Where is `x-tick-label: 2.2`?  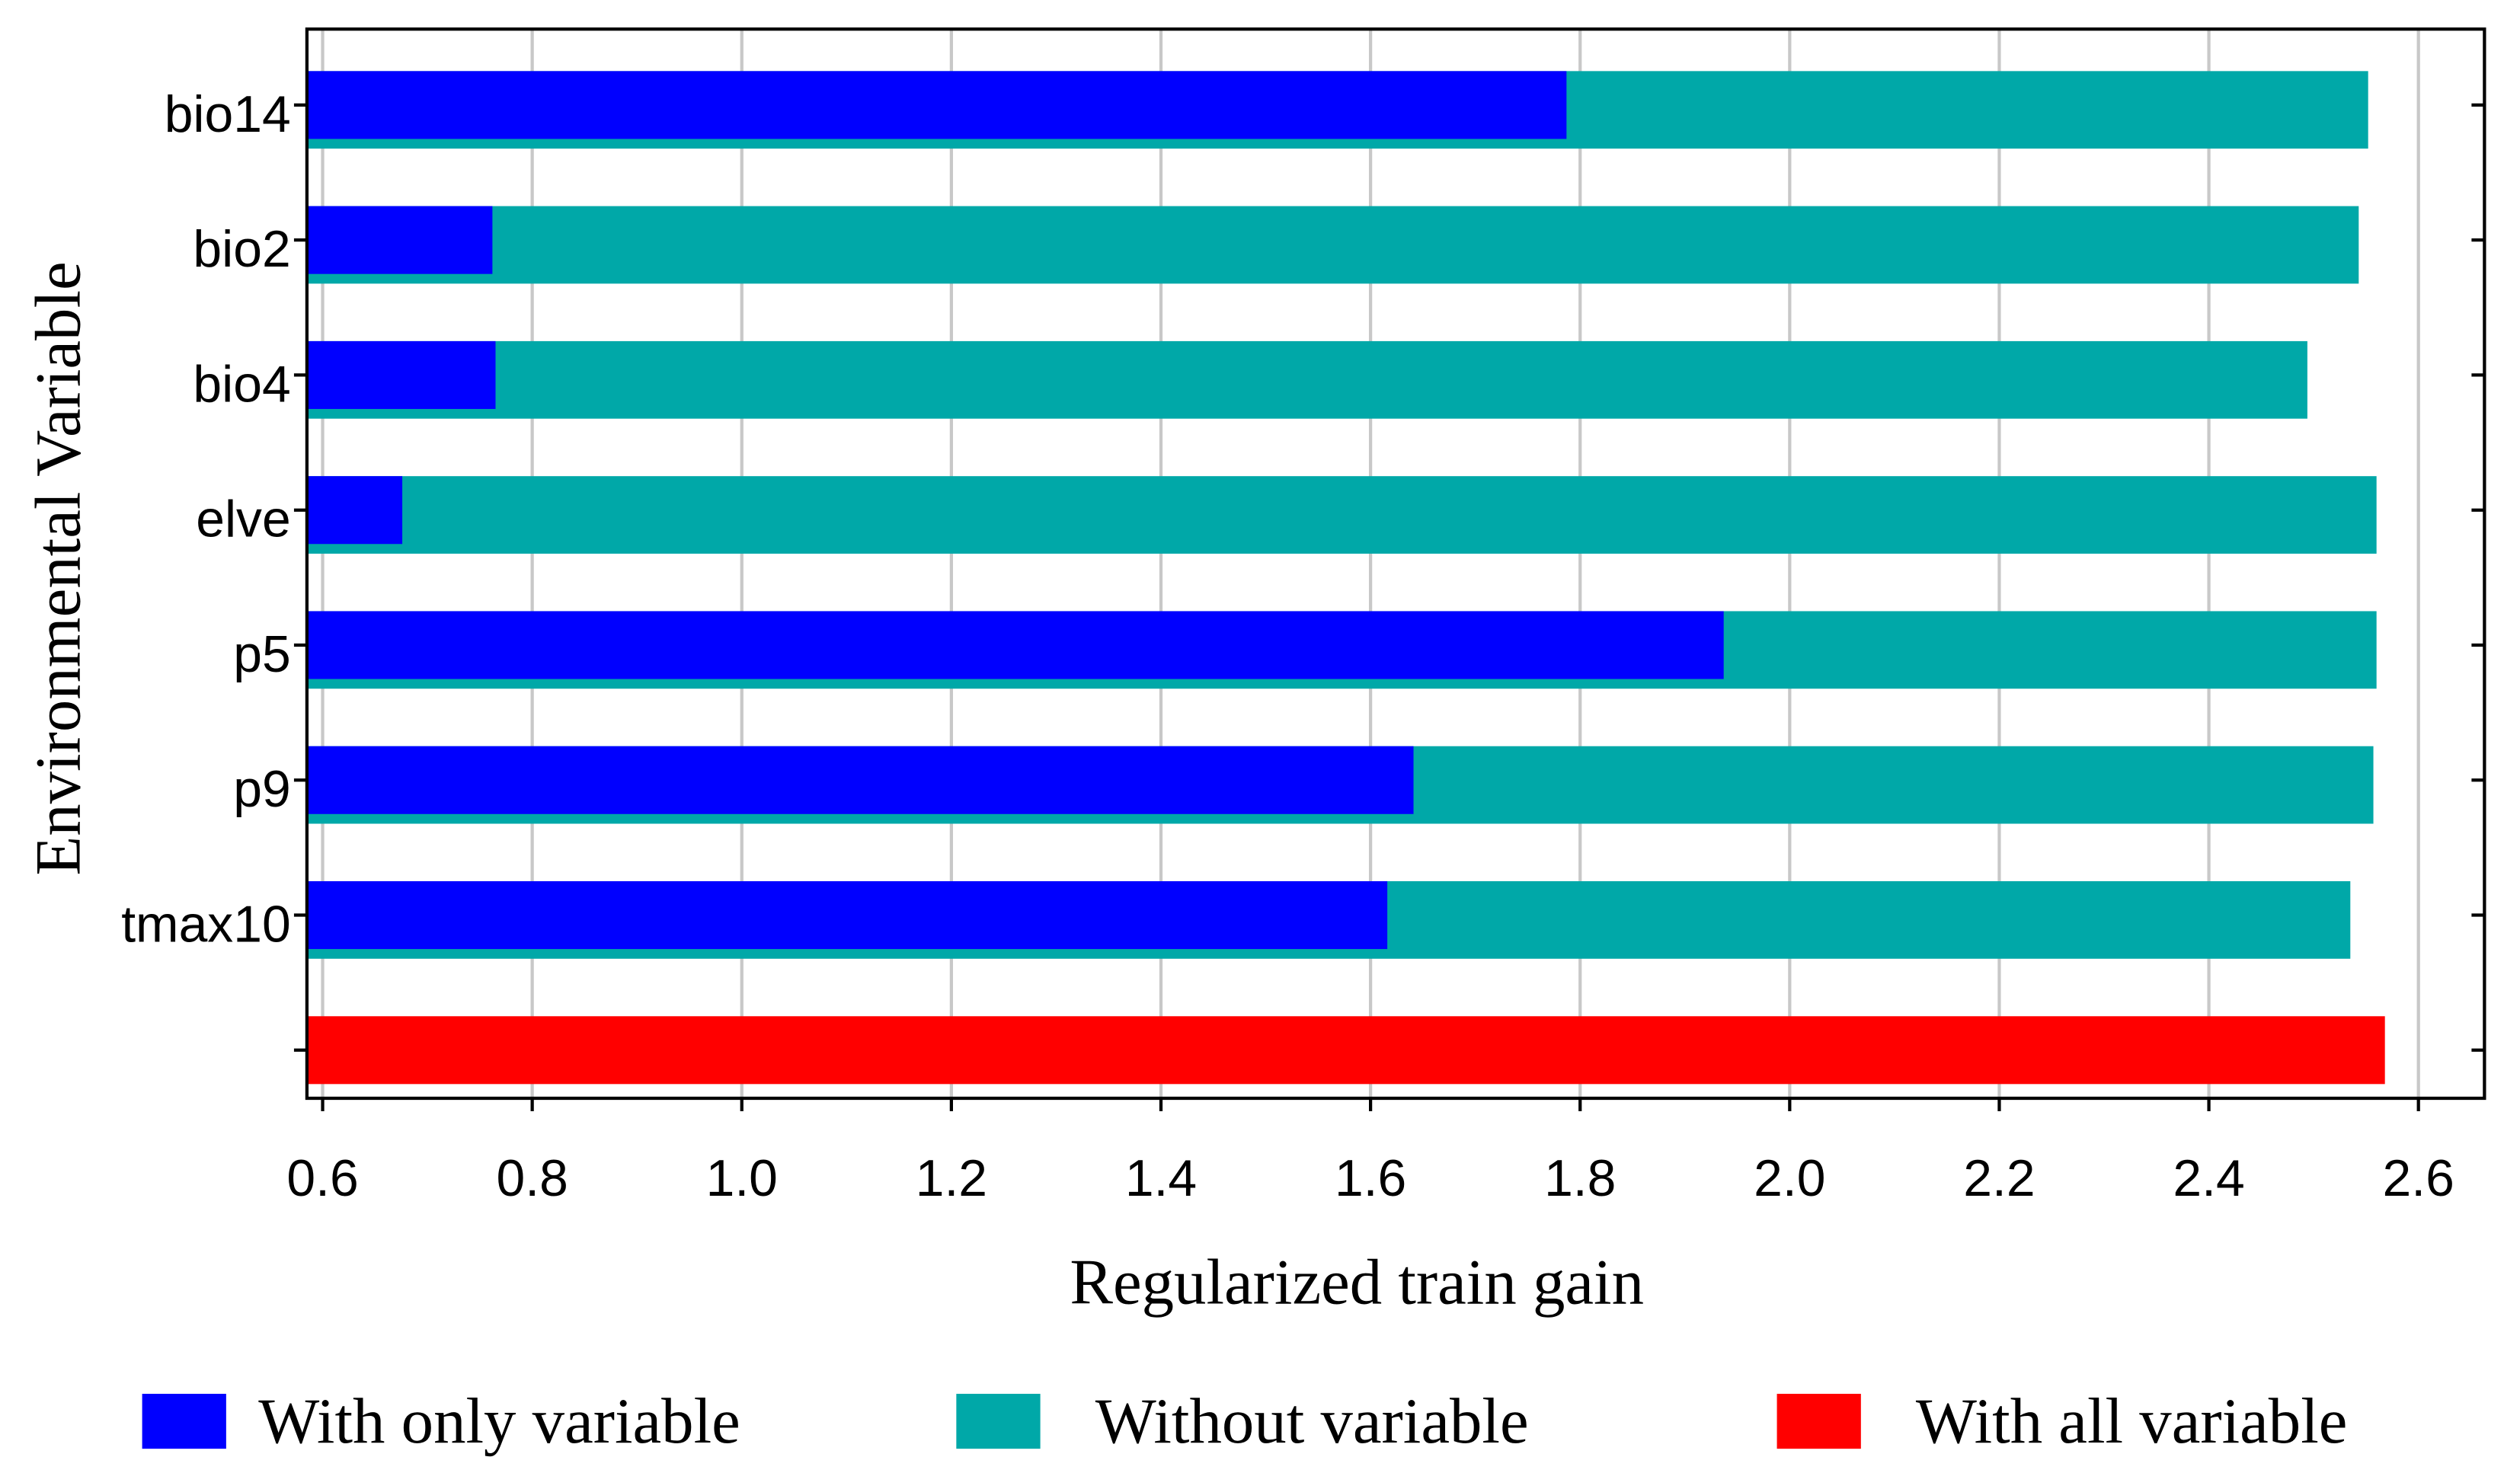 x-tick-label: 2.2 is located at coordinates (1999, 1179).